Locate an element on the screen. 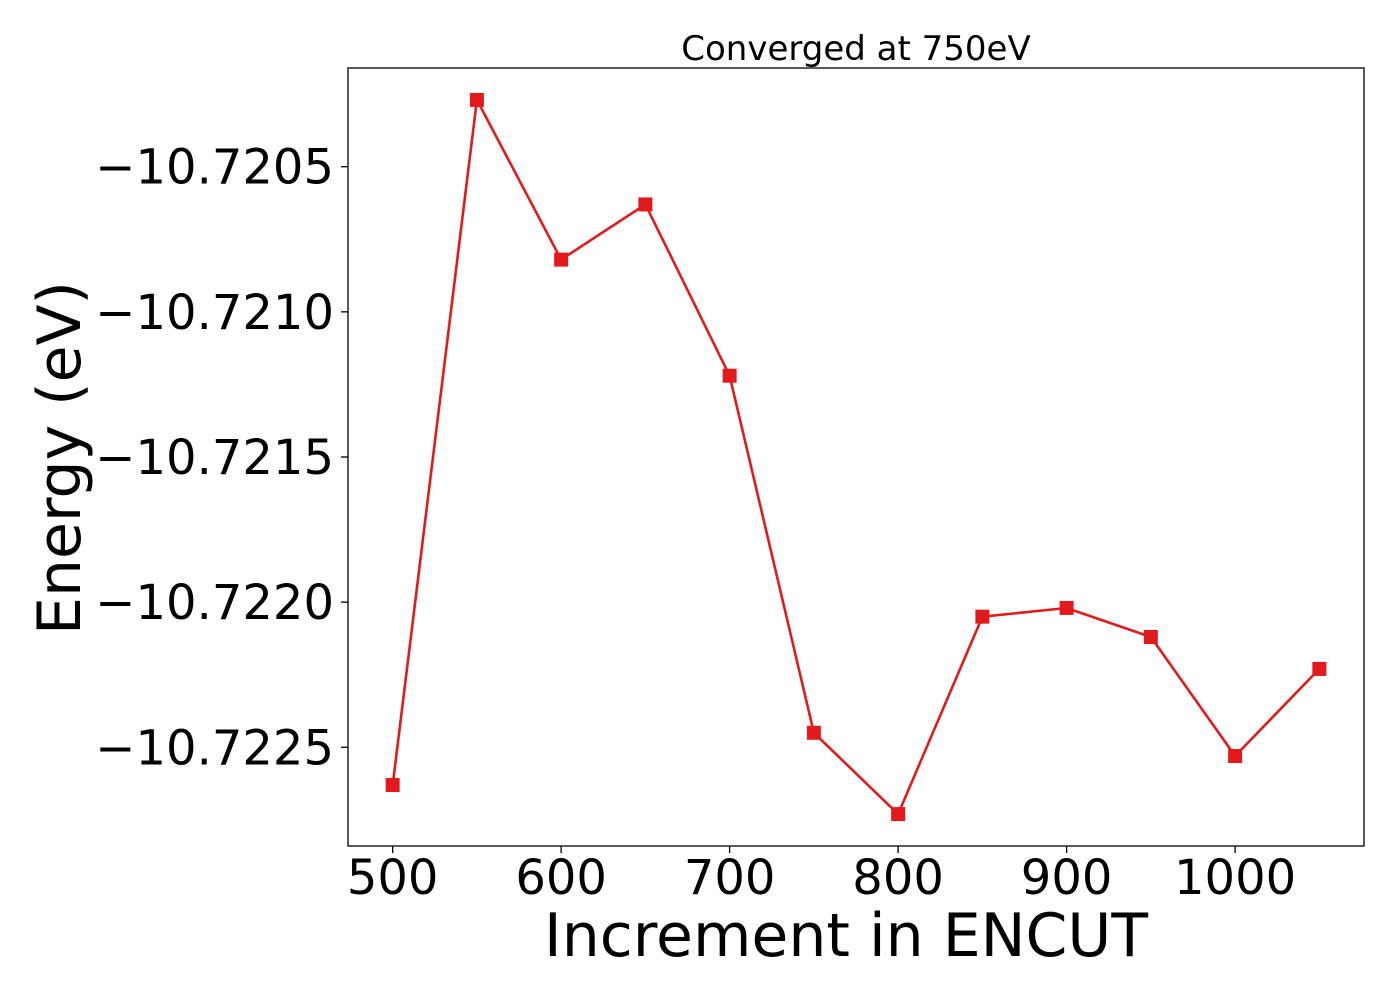 Image resolution: width=1400 pixels, height=1000 pixels. x-tick-label: 700 is located at coordinates (730, 878).